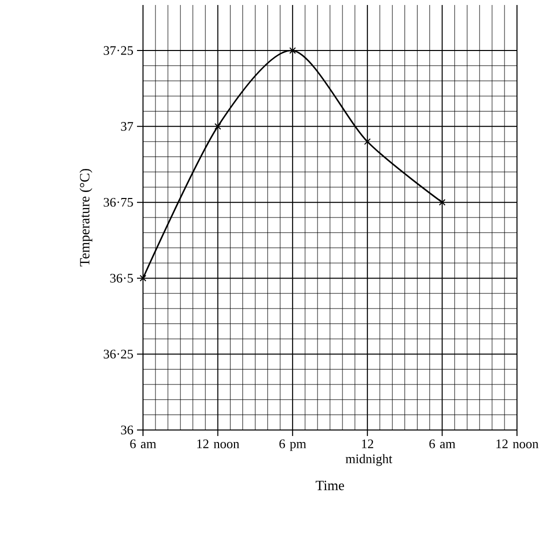  I want to click on y-tick-label: 36·75, so click(118, 202).